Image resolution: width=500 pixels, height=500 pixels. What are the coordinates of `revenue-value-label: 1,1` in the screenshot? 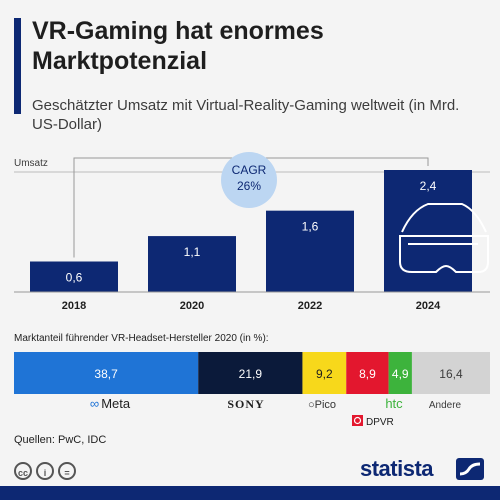 It's located at (192, 252).